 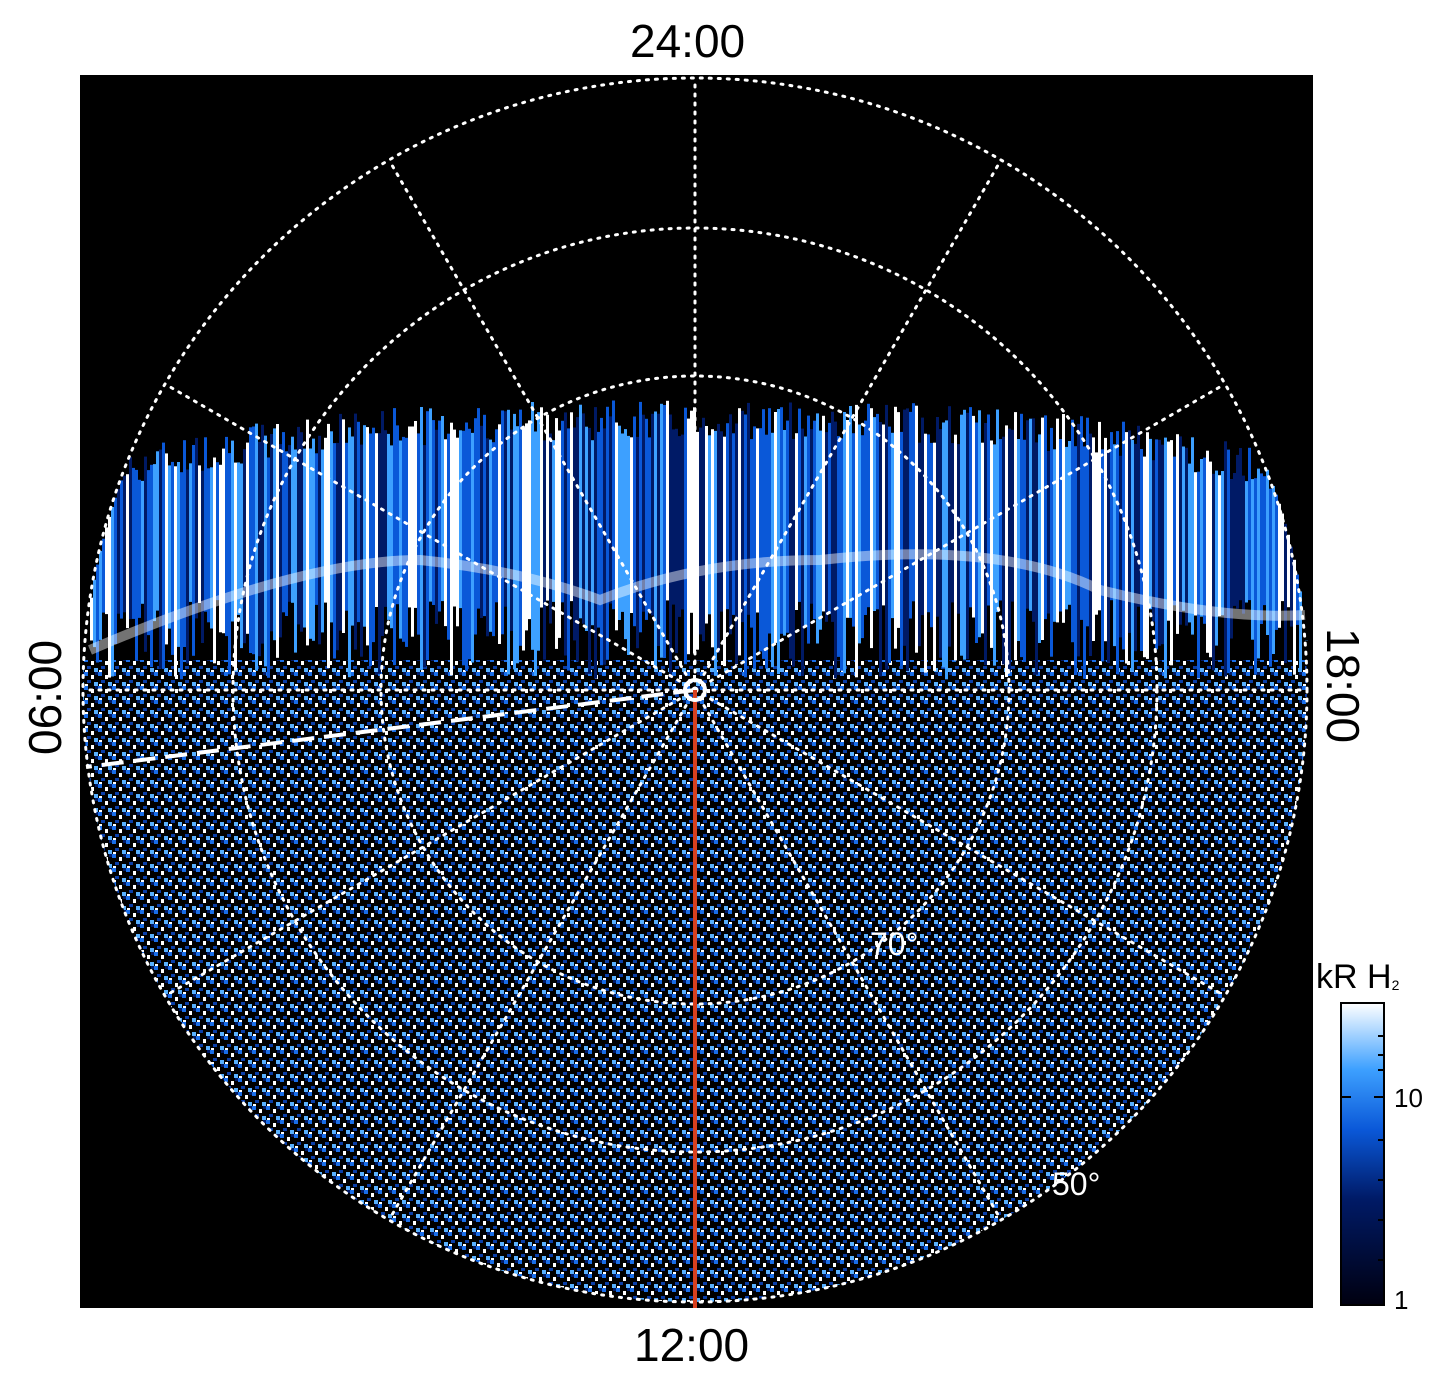 What do you see at coordinates (695, 690) in the screenshot?
I see `pole-marker-icon` at bounding box center [695, 690].